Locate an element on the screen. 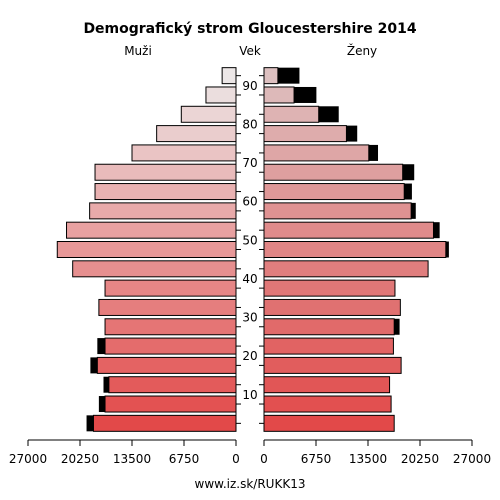  age-tick-label-60: 60 is located at coordinates (249, 202).